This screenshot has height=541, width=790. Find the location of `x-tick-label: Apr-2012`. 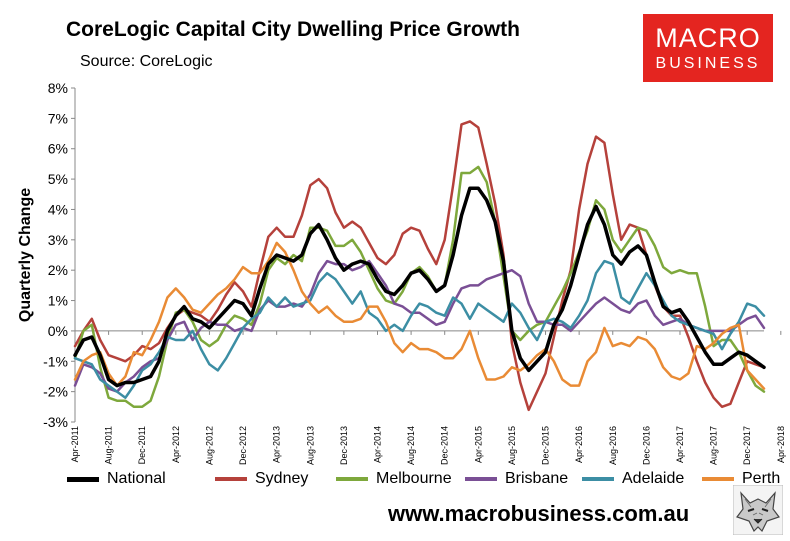

x-tick-label: Apr-2012 is located at coordinates (176, 444).